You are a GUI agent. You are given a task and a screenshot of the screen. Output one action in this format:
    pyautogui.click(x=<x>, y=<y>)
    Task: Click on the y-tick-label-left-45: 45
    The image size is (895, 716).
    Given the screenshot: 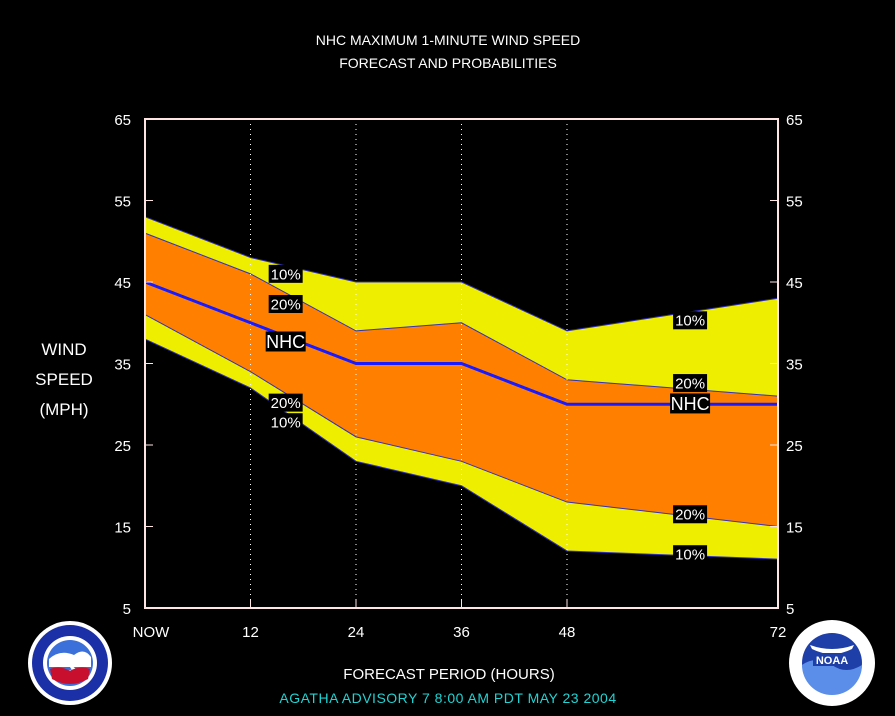 What is the action you would take?
    pyautogui.click(x=122, y=283)
    